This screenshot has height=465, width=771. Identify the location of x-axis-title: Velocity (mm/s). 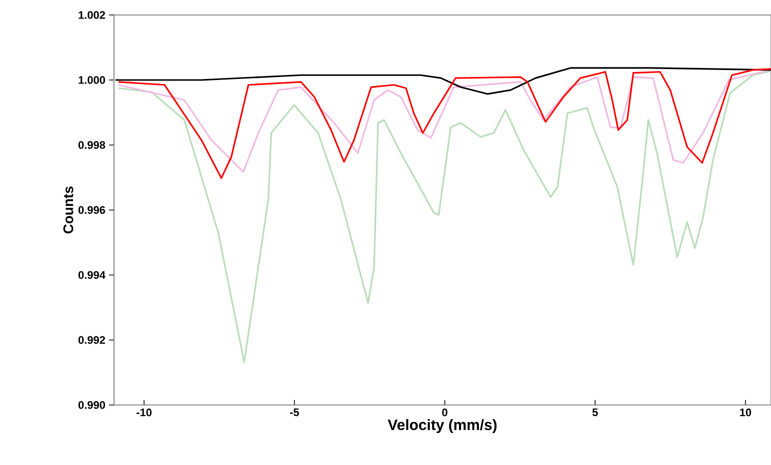
(442, 426).